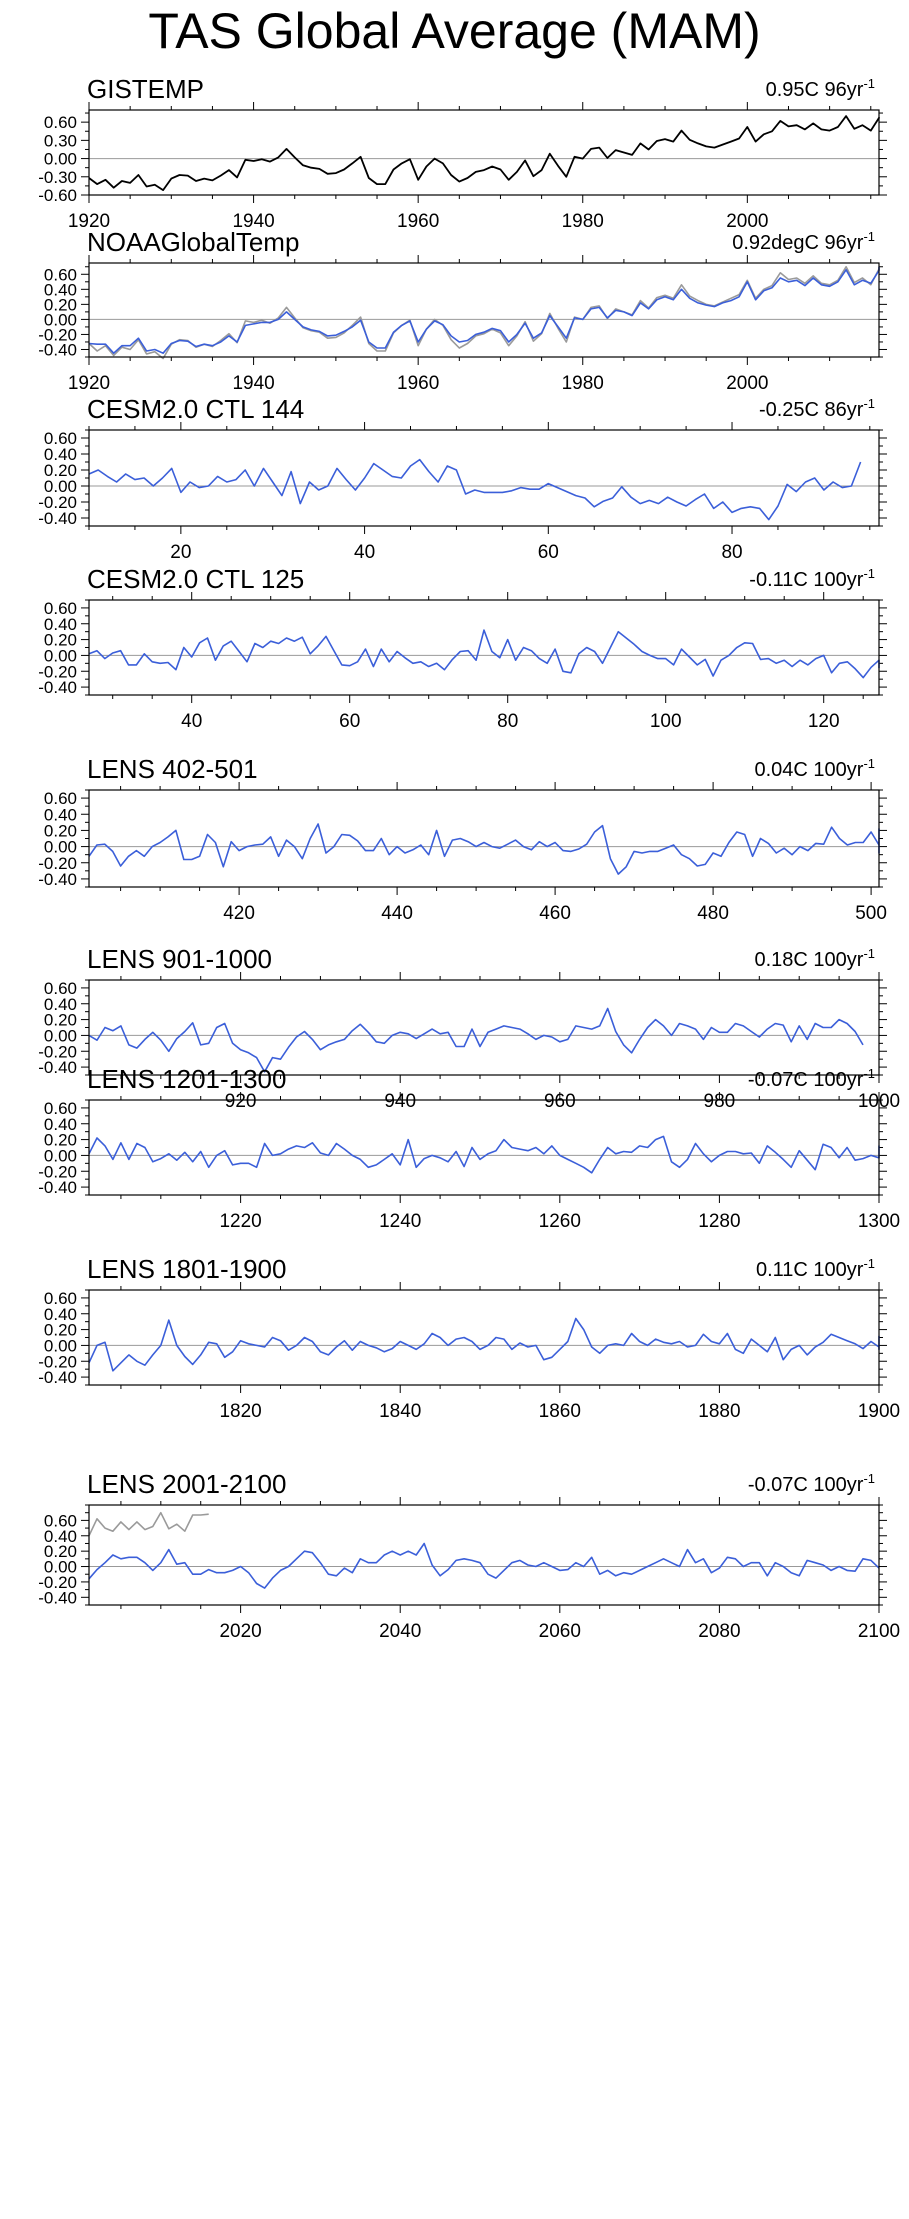  I want to click on panel-title: LENS 901-1000, so click(179, 959).